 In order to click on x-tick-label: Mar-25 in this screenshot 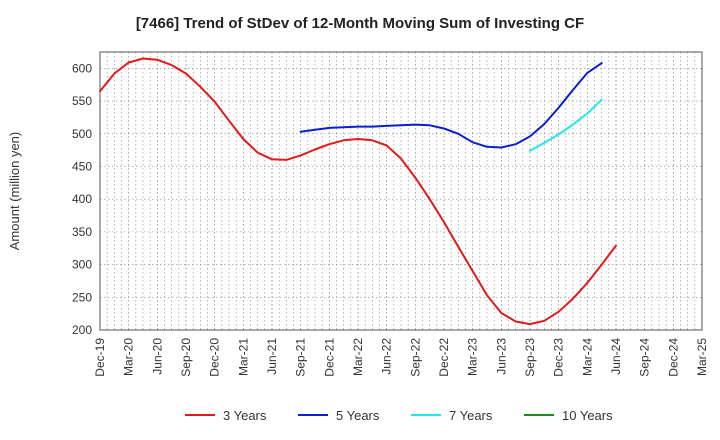, I will do `click(702, 357)`.